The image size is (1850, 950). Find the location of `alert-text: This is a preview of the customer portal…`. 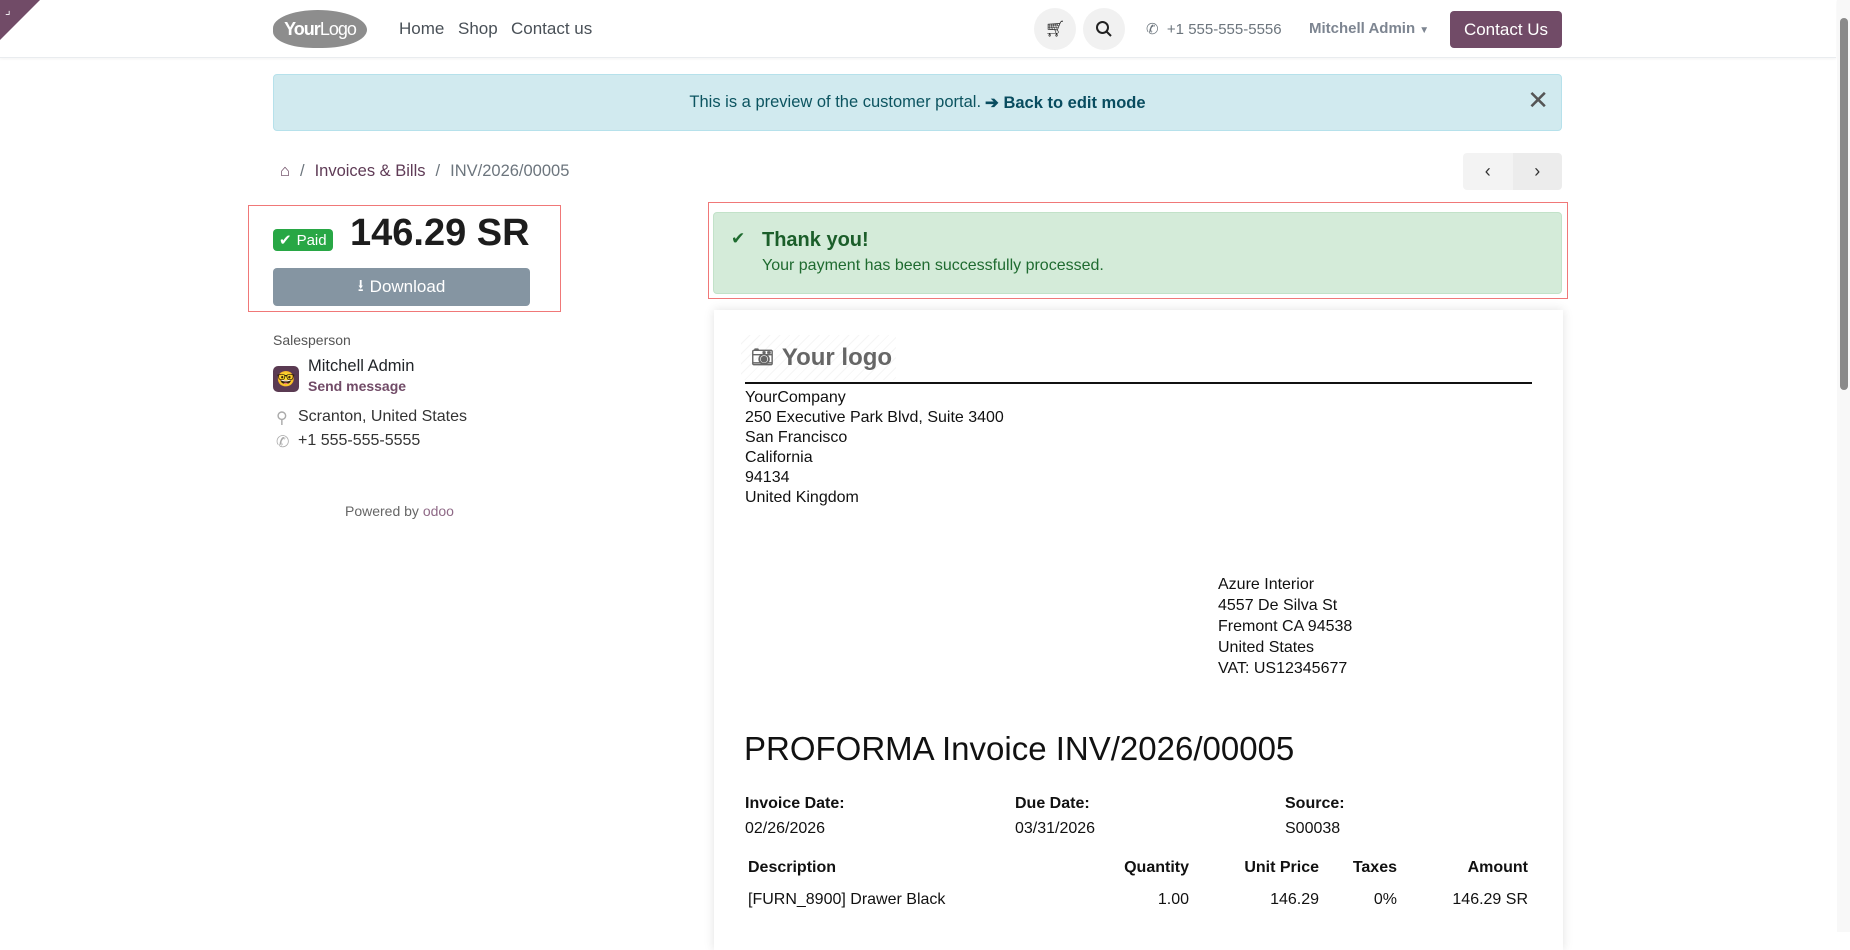

alert-text: This is a preview of the customer portal… is located at coordinates (835, 102).